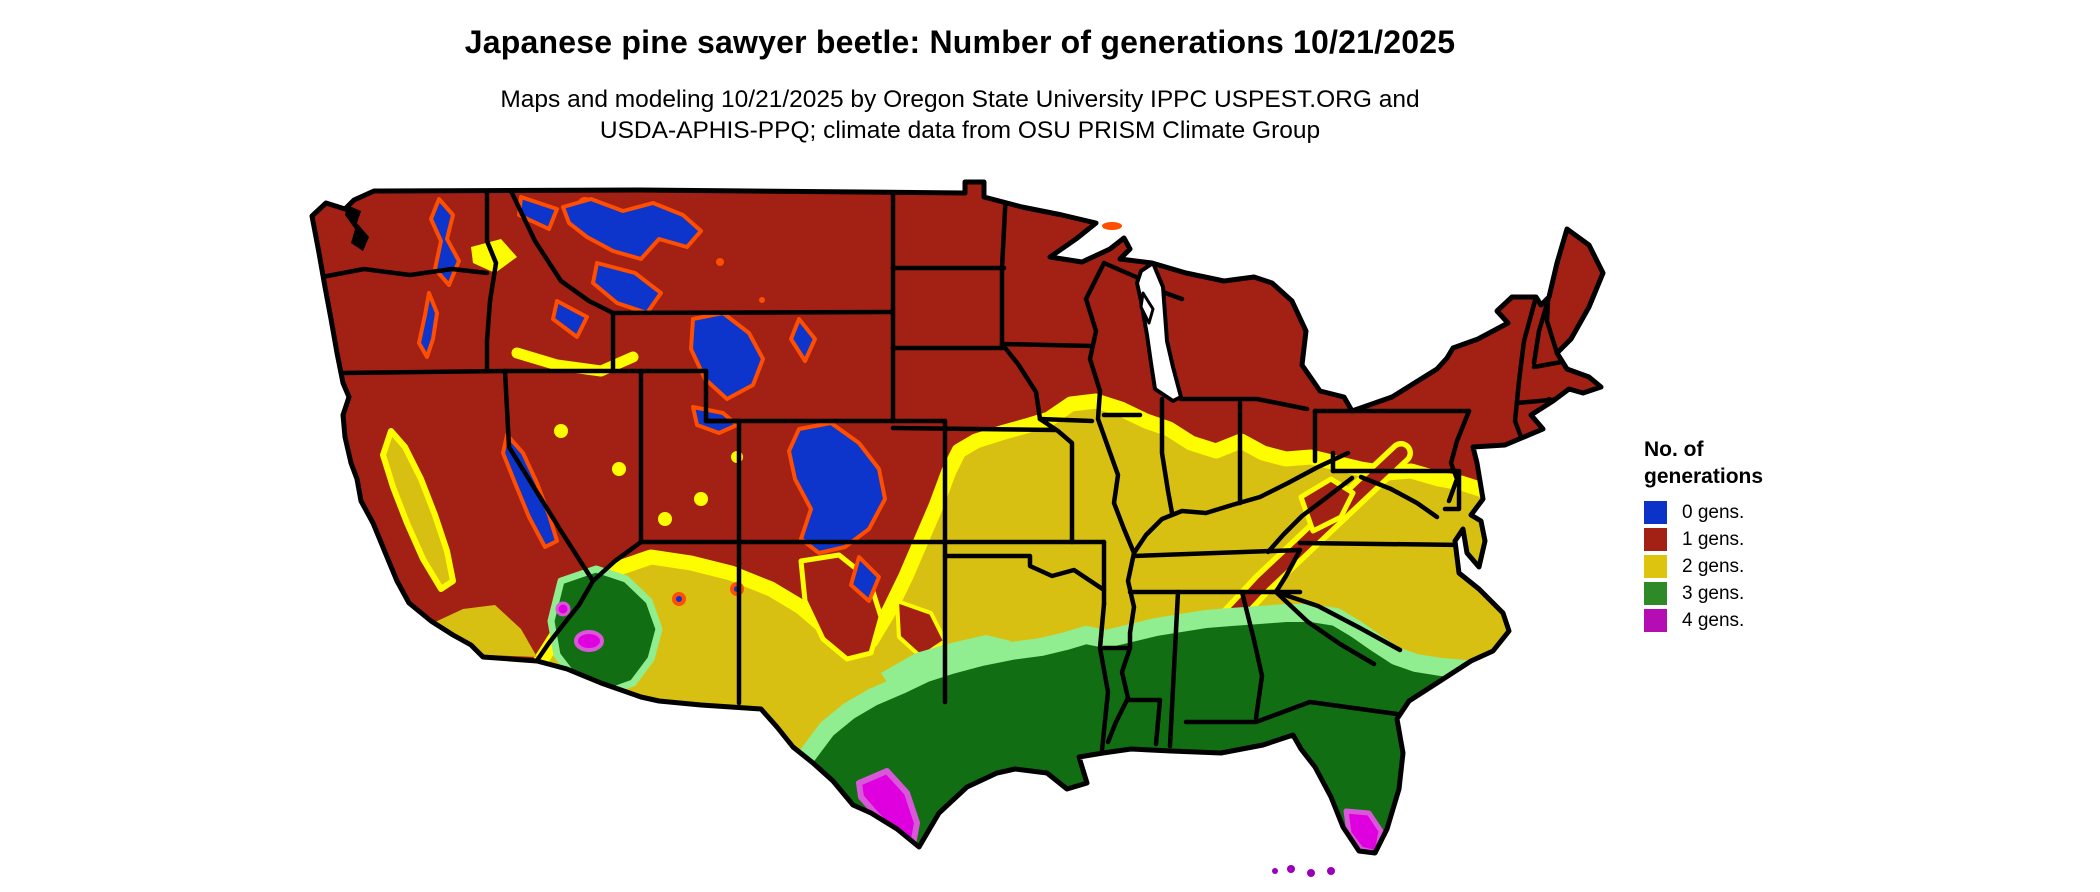 Image resolution: width=2100 pixels, height=892 pixels. I want to click on legend-label-2: 2 gens., so click(1713, 566).